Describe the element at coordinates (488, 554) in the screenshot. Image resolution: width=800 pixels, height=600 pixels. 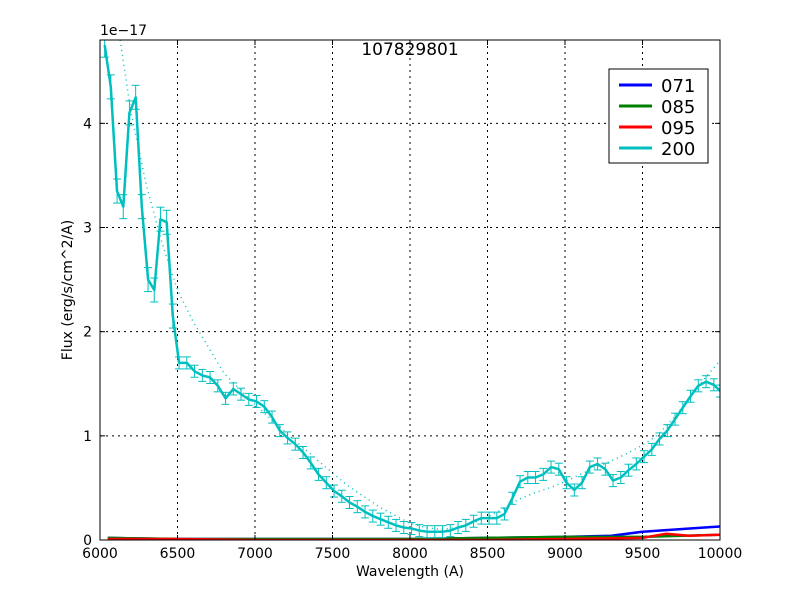
I see `x-tick-label: 8500` at that location.